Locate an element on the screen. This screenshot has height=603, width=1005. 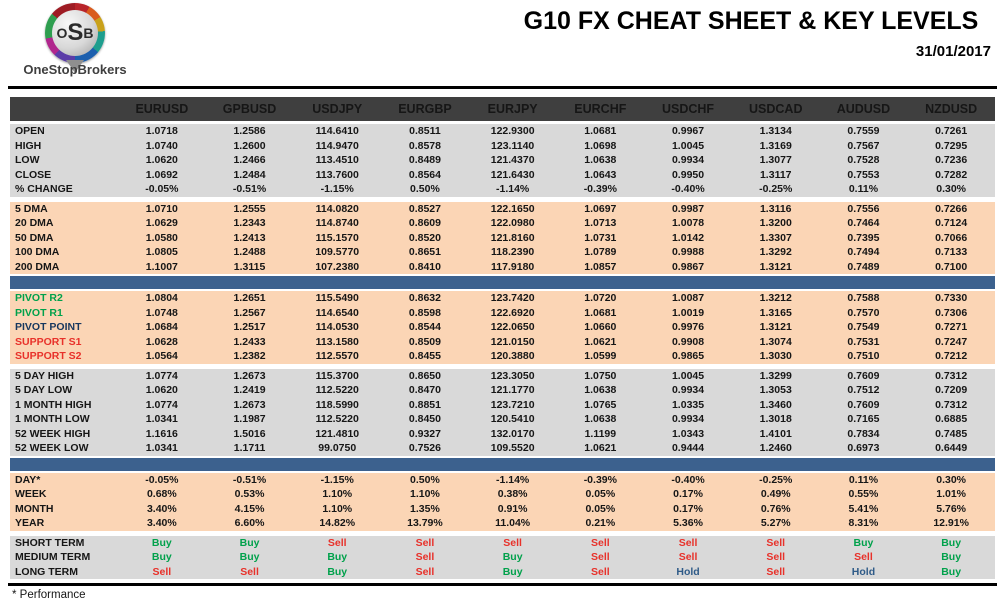
row-label: WEEK is located at coordinates (31, 494).